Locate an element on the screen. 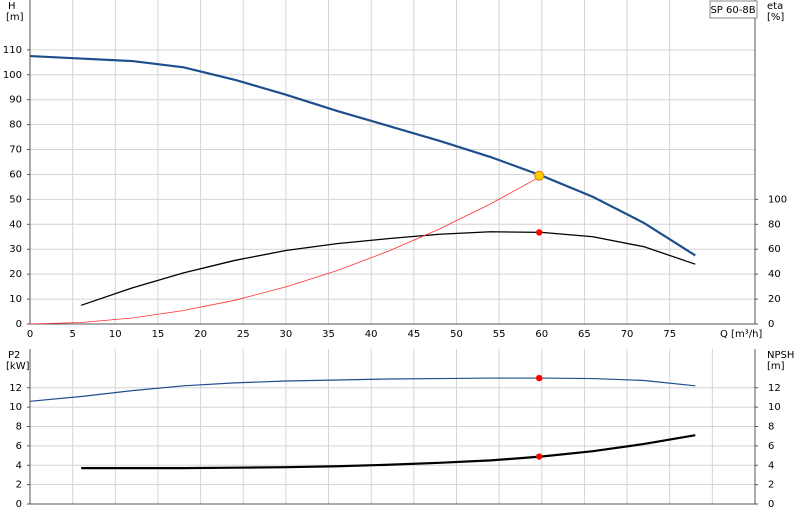 This screenshot has width=800, height=520. x-tick-label: 50 is located at coordinates (456, 334).